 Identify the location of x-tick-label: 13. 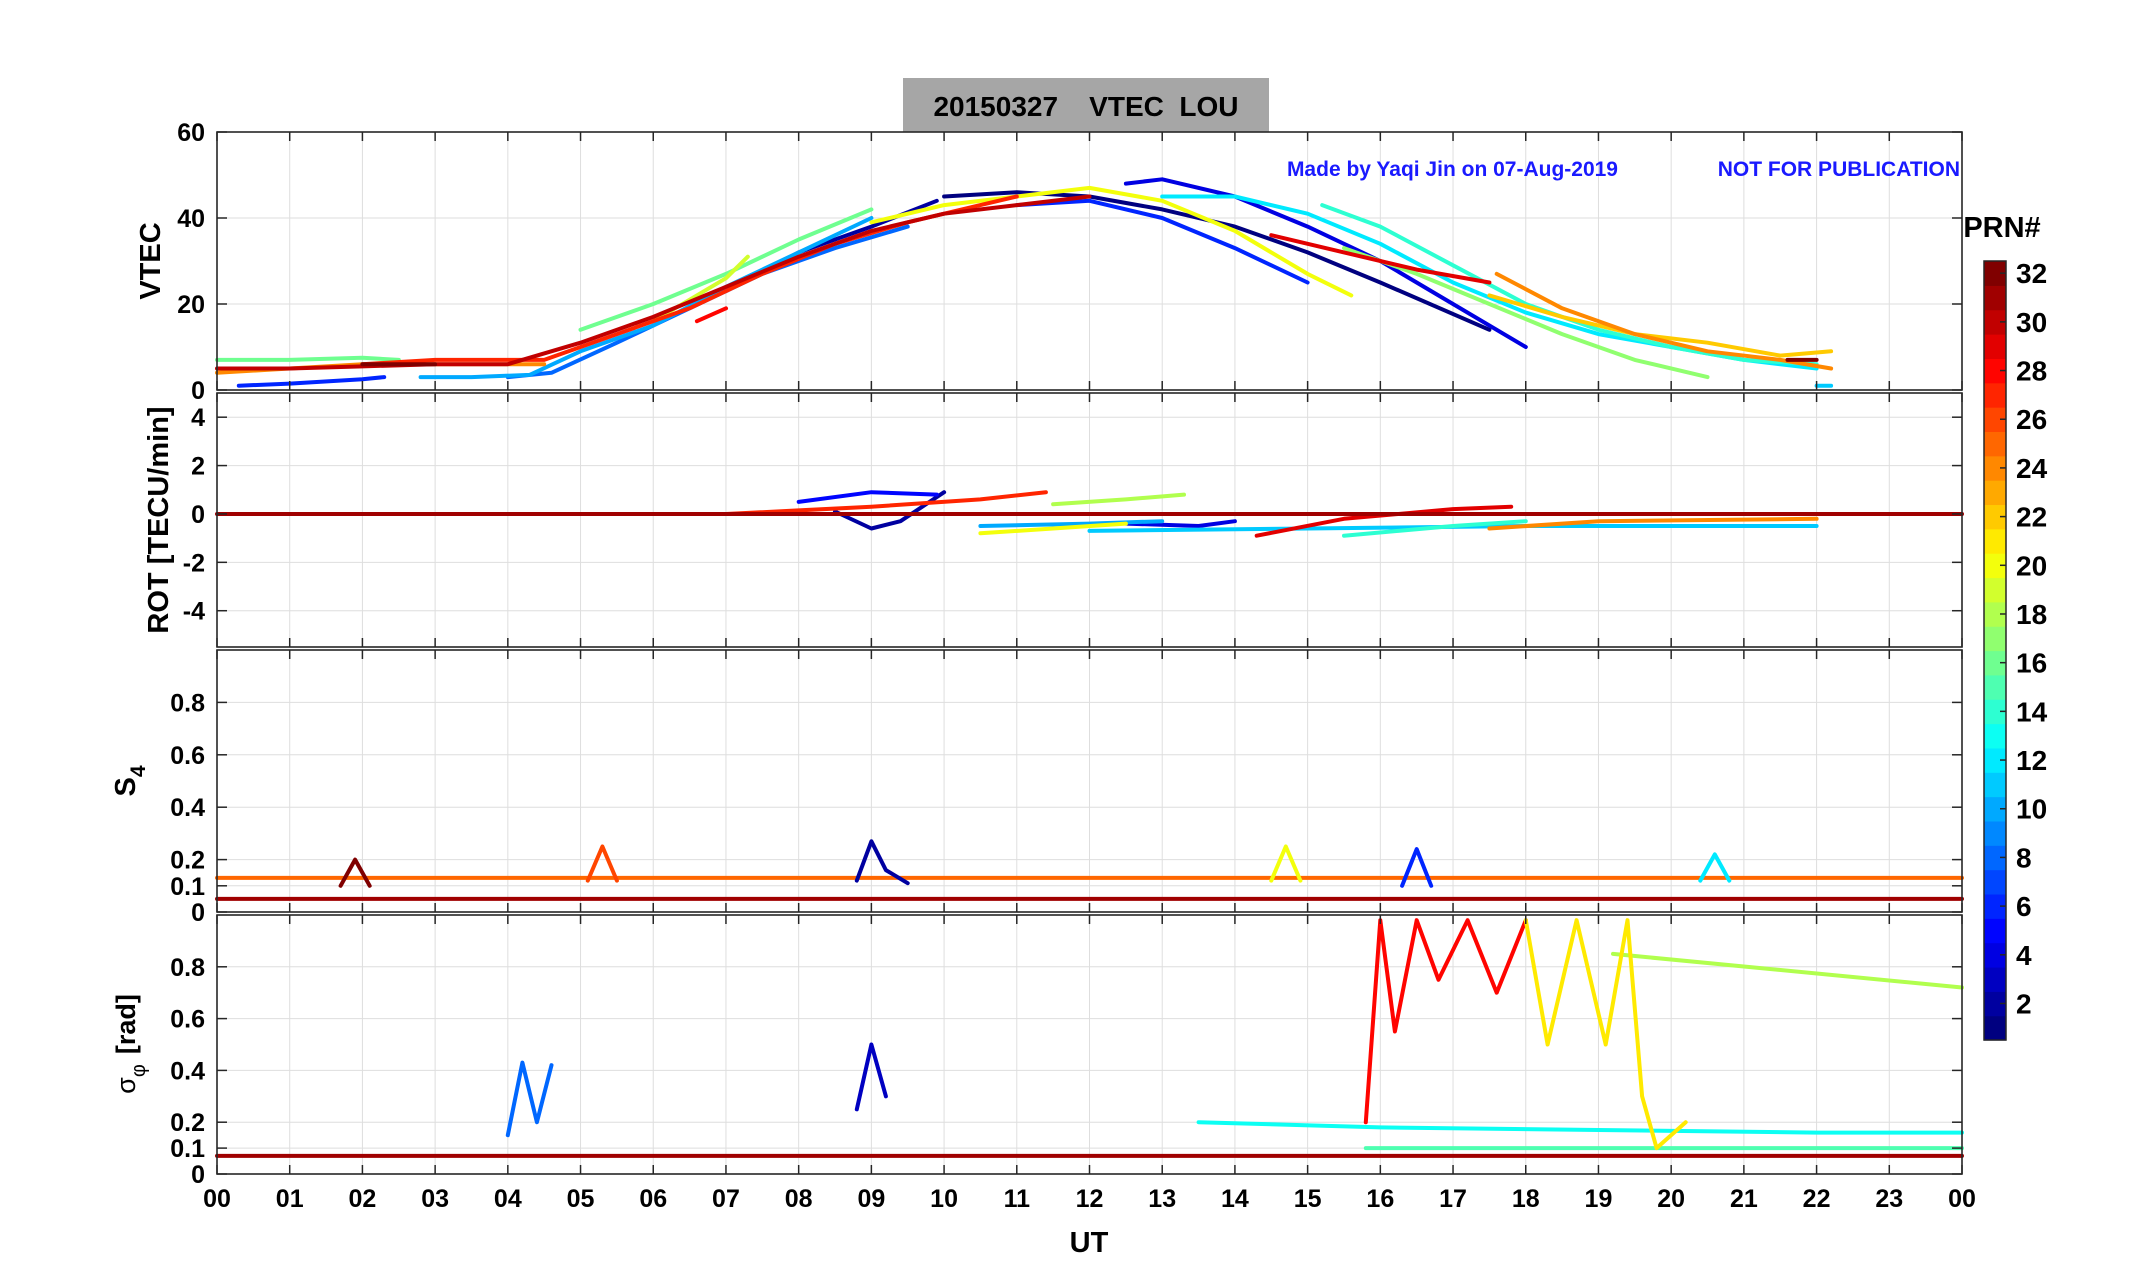
(1162, 1199).